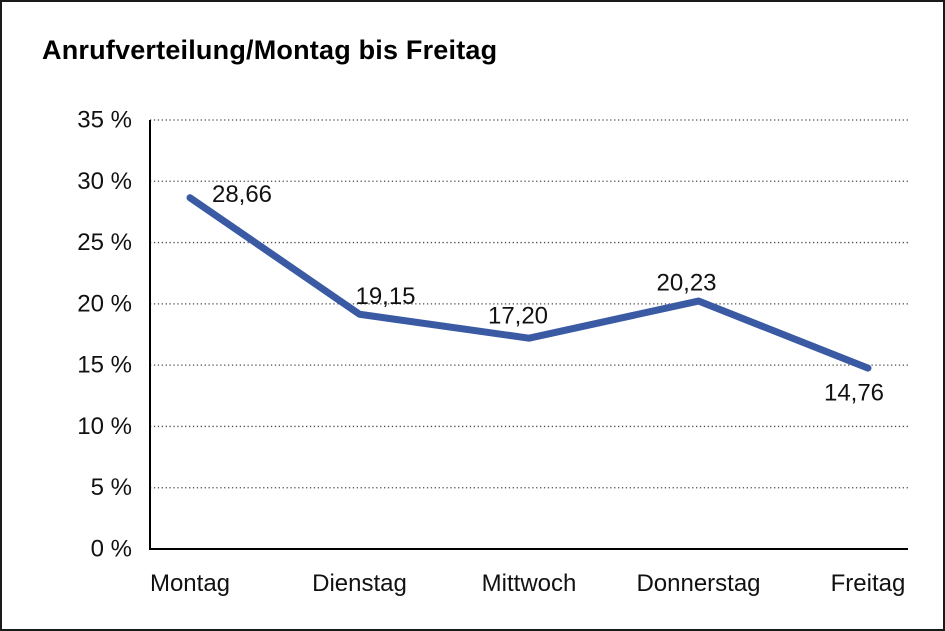 The height and width of the screenshot is (631, 945). What do you see at coordinates (359, 583) in the screenshot?
I see `x-tick-label: Dienstag` at bounding box center [359, 583].